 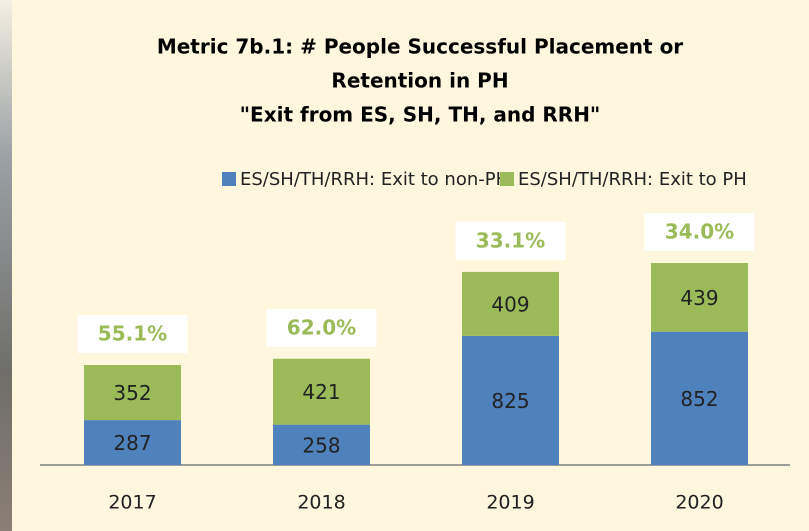 I want to click on annotation: 33.1%, so click(x=510, y=240).